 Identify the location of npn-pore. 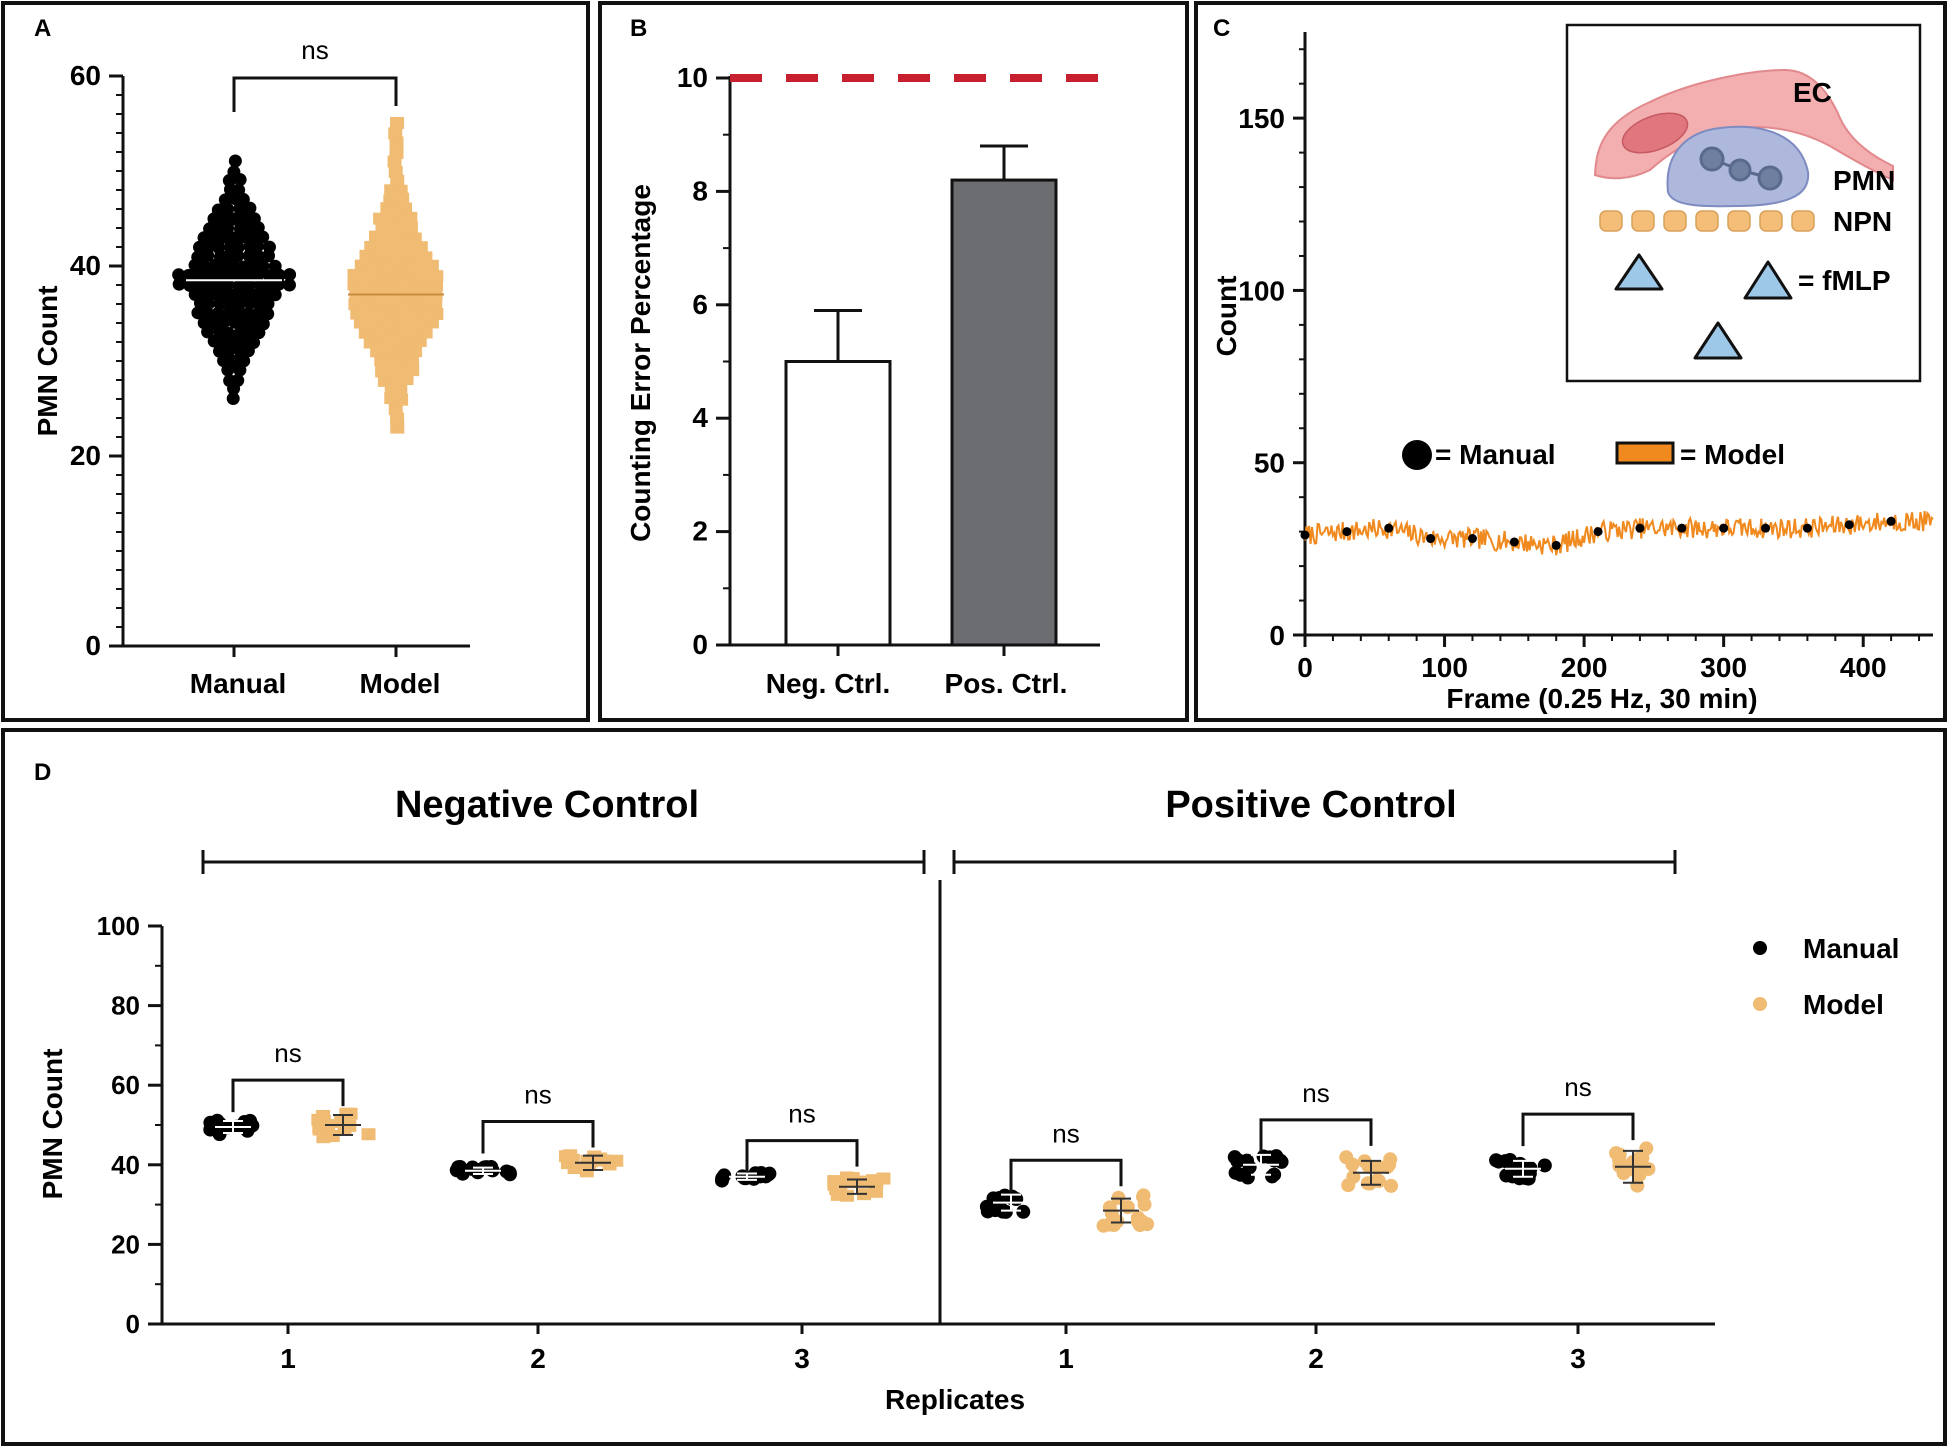
(1739, 221).